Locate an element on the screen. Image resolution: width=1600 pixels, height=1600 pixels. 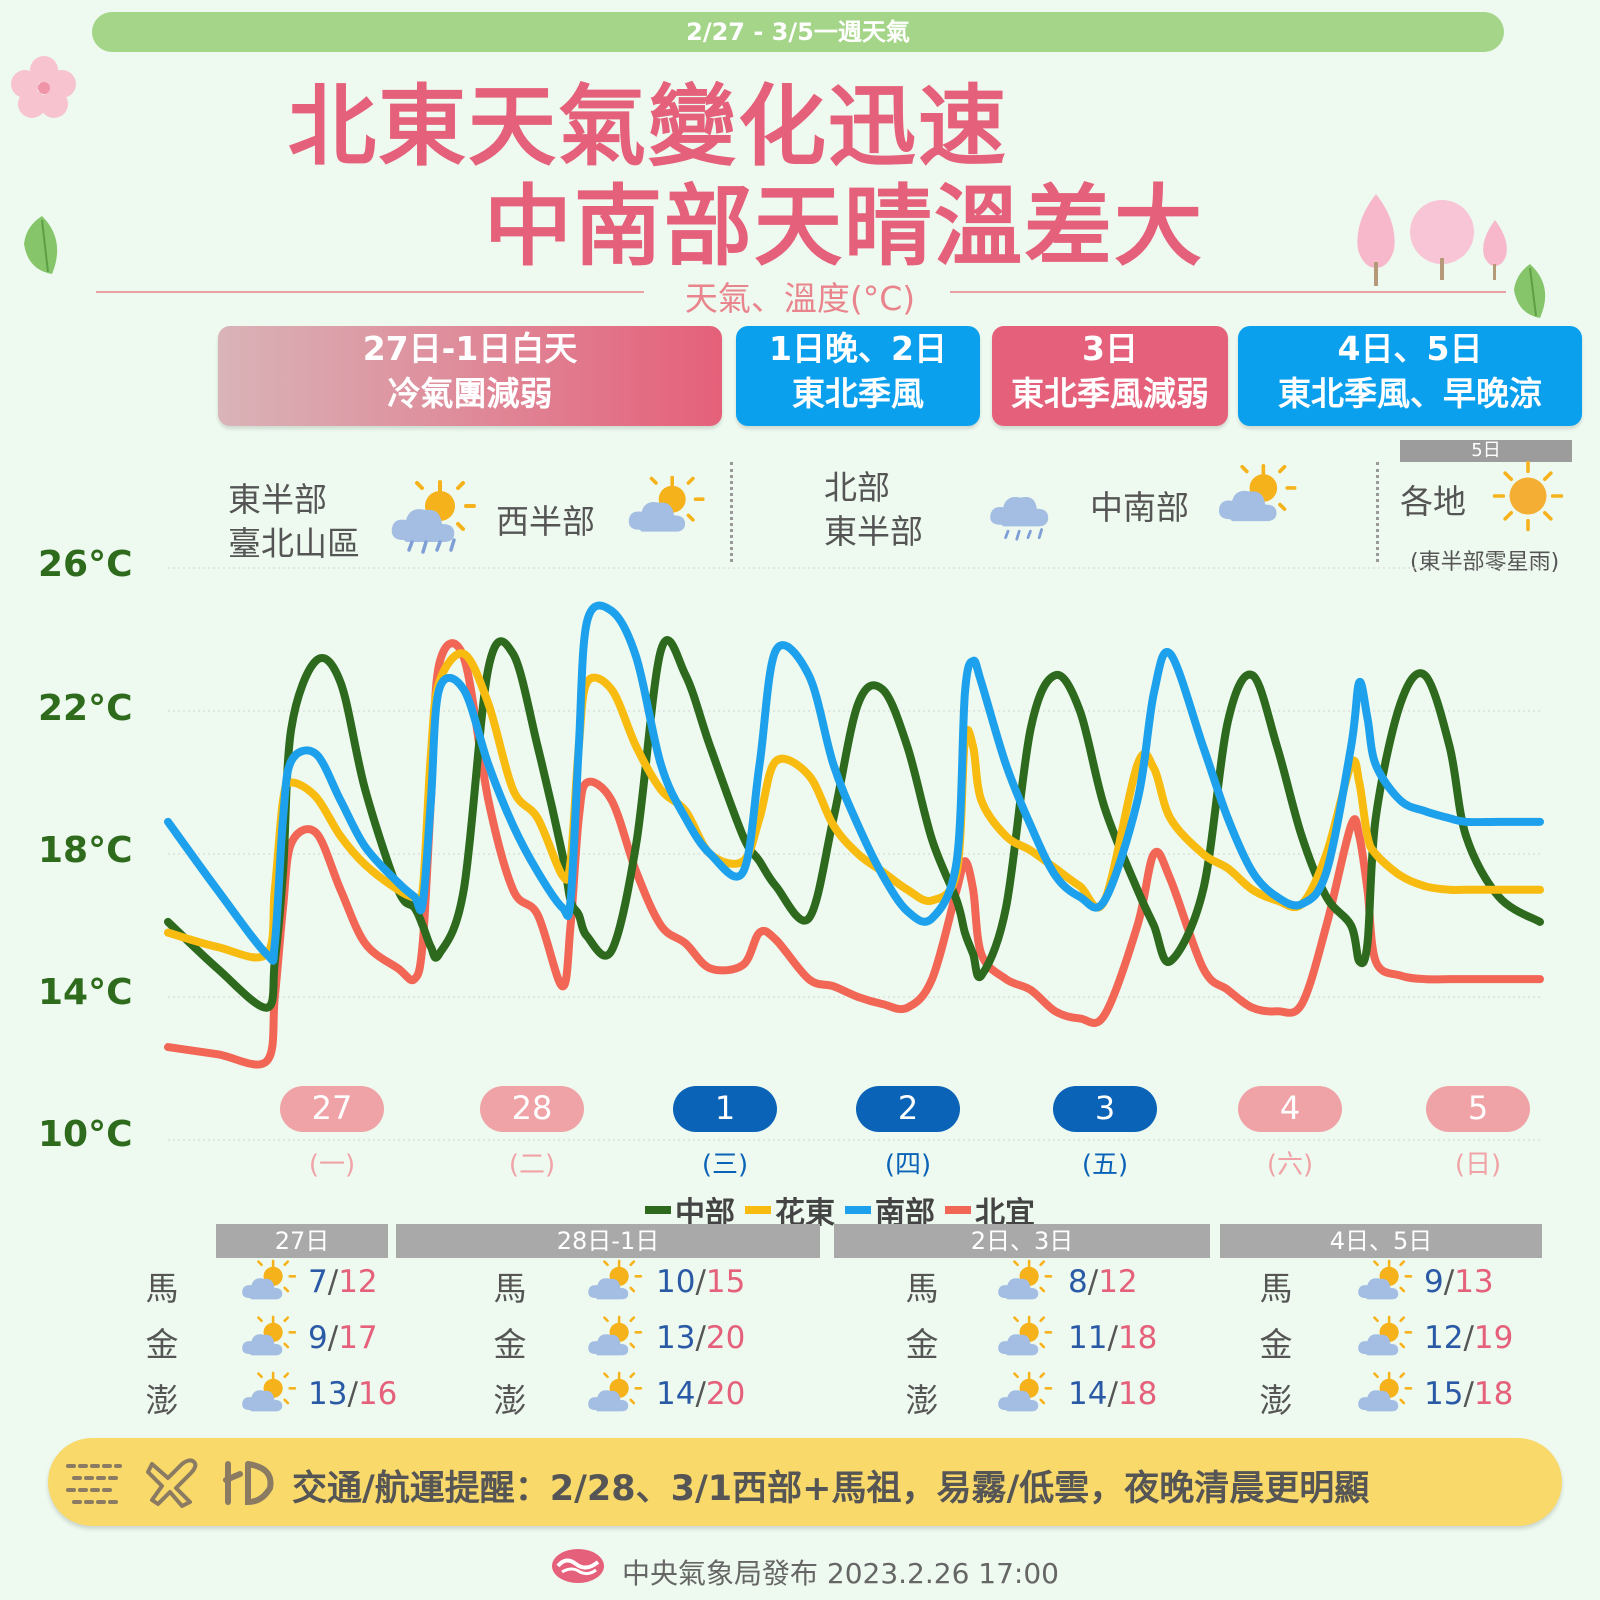
footer-credit: 中央氣象局發布 2023.2.26 17:00 is located at coordinates (840, 1573).